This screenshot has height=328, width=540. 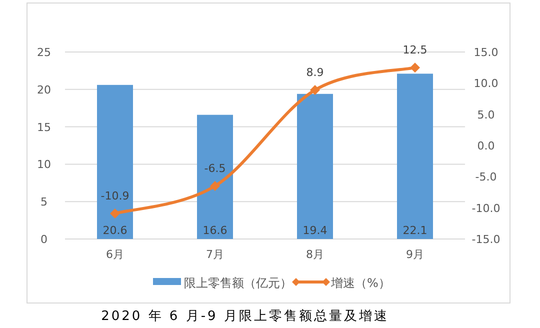 What do you see at coordinates (215, 254) in the screenshot?
I see `x-tick-label: 7月` at bounding box center [215, 254].